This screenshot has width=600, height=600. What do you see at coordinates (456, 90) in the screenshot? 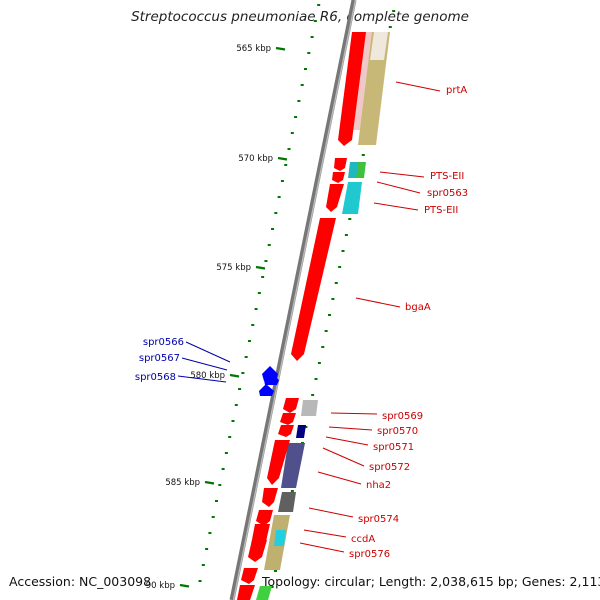
I see `gene-label: prtA` at bounding box center [456, 90].